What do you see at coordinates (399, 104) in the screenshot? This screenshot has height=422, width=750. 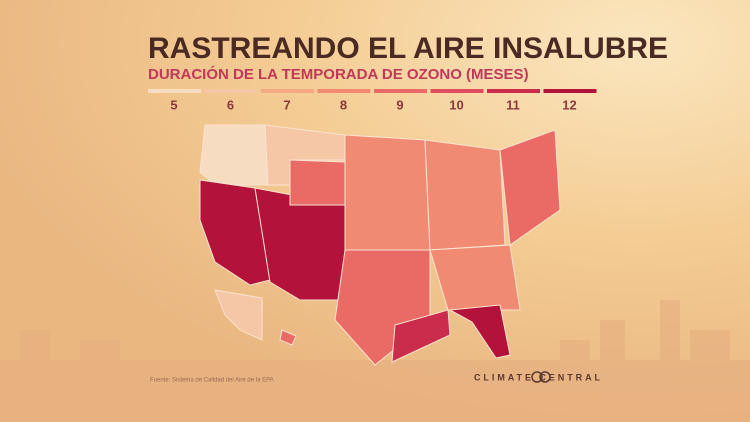 I see `legend-label: 9` at bounding box center [399, 104].